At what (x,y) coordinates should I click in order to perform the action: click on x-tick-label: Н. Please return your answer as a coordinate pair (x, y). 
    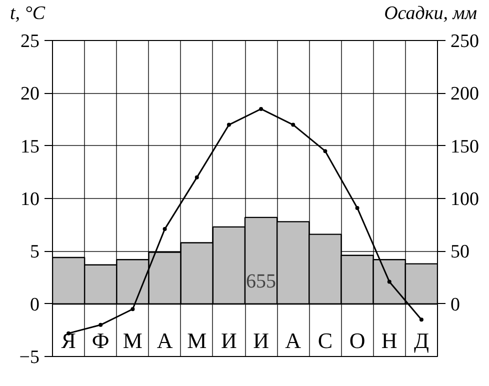
    Looking at the image, I should click on (389, 341).